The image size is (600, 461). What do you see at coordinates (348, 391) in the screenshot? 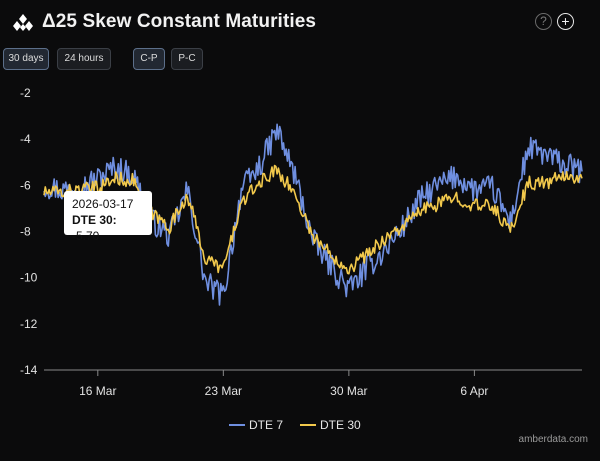
I see `x-tick-label: 30 Mar` at bounding box center [348, 391].